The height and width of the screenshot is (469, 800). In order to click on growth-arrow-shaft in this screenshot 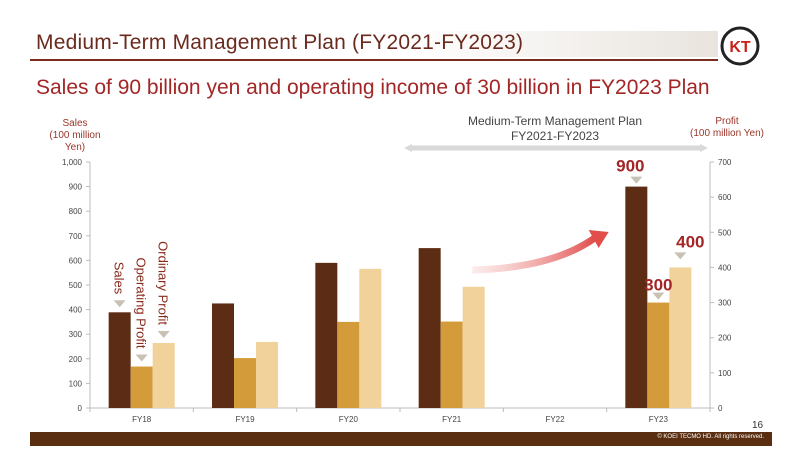, I will do `click(534, 254)`.